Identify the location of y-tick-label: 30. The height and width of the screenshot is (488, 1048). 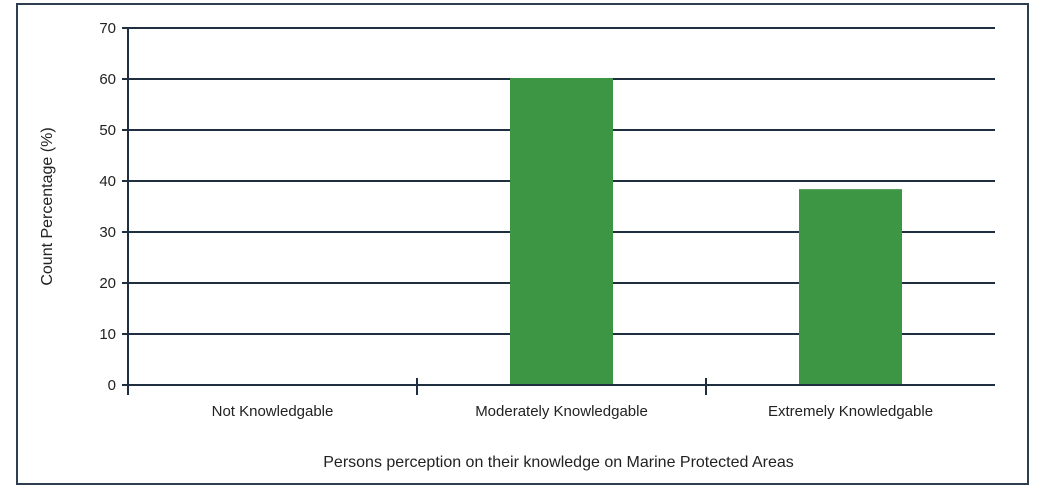
(107, 232).